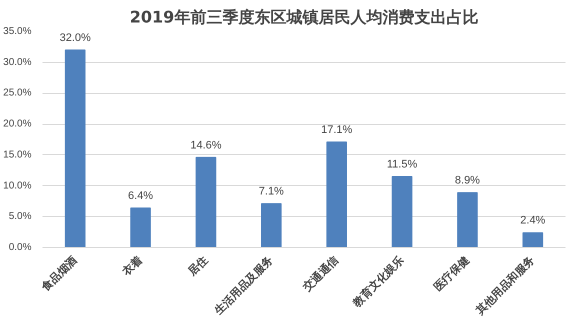 This screenshot has width=582, height=326. What do you see at coordinates (17, 154) in the screenshot?
I see `y-tick-label: 15.0%` at bounding box center [17, 154].